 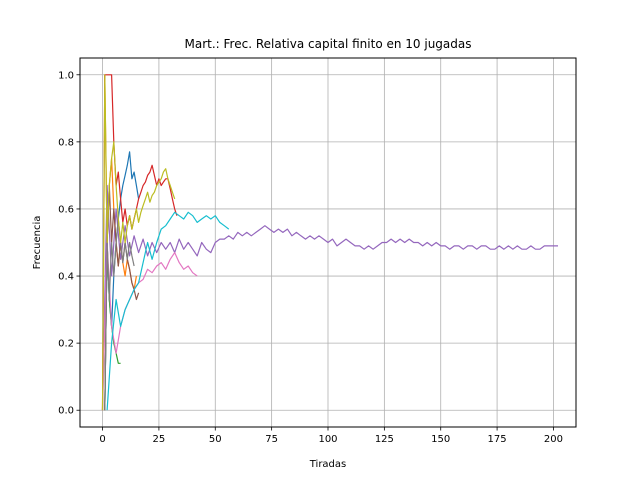 What do you see at coordinates (66, 209) in the screenshot?
I see `y-tick-label: 0.6` at bounding box center [66, 209].